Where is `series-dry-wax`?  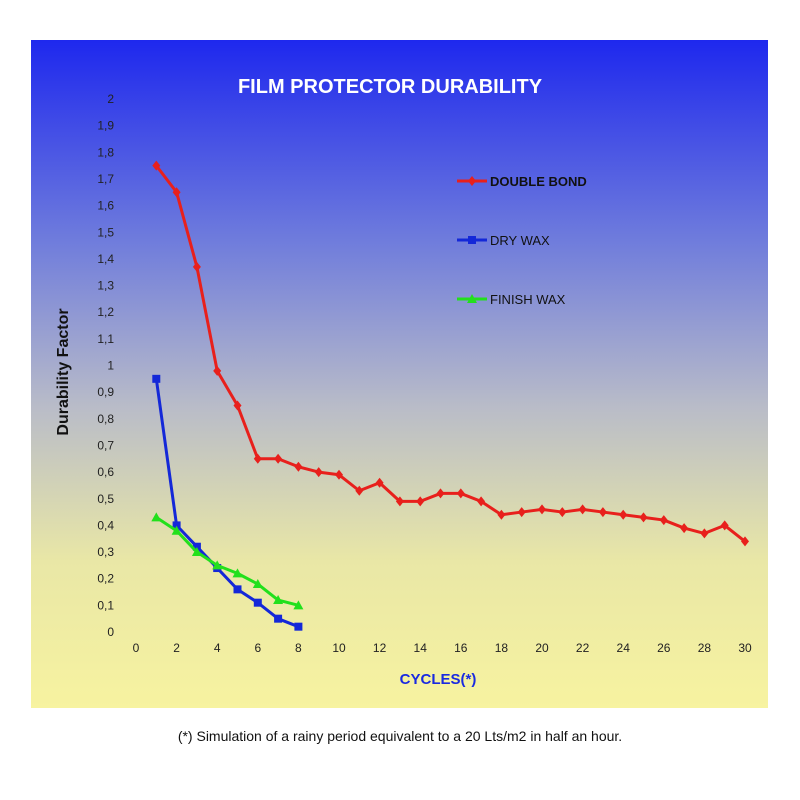 series-dry-wax is located at coordinates (227, 502).